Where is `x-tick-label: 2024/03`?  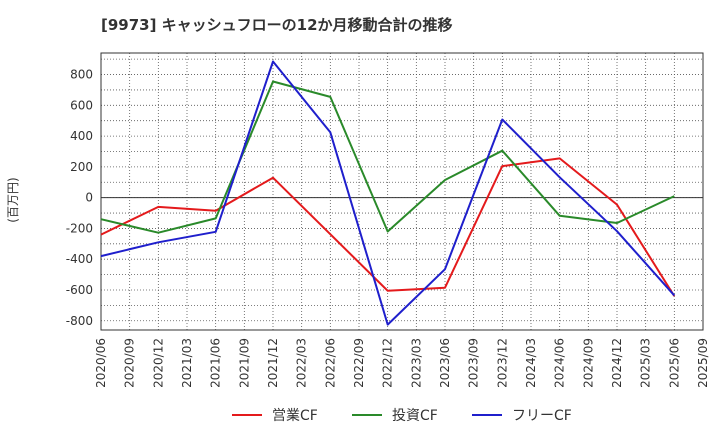
x-tick-label: 2024/03 is located at coordinates (531, 363).